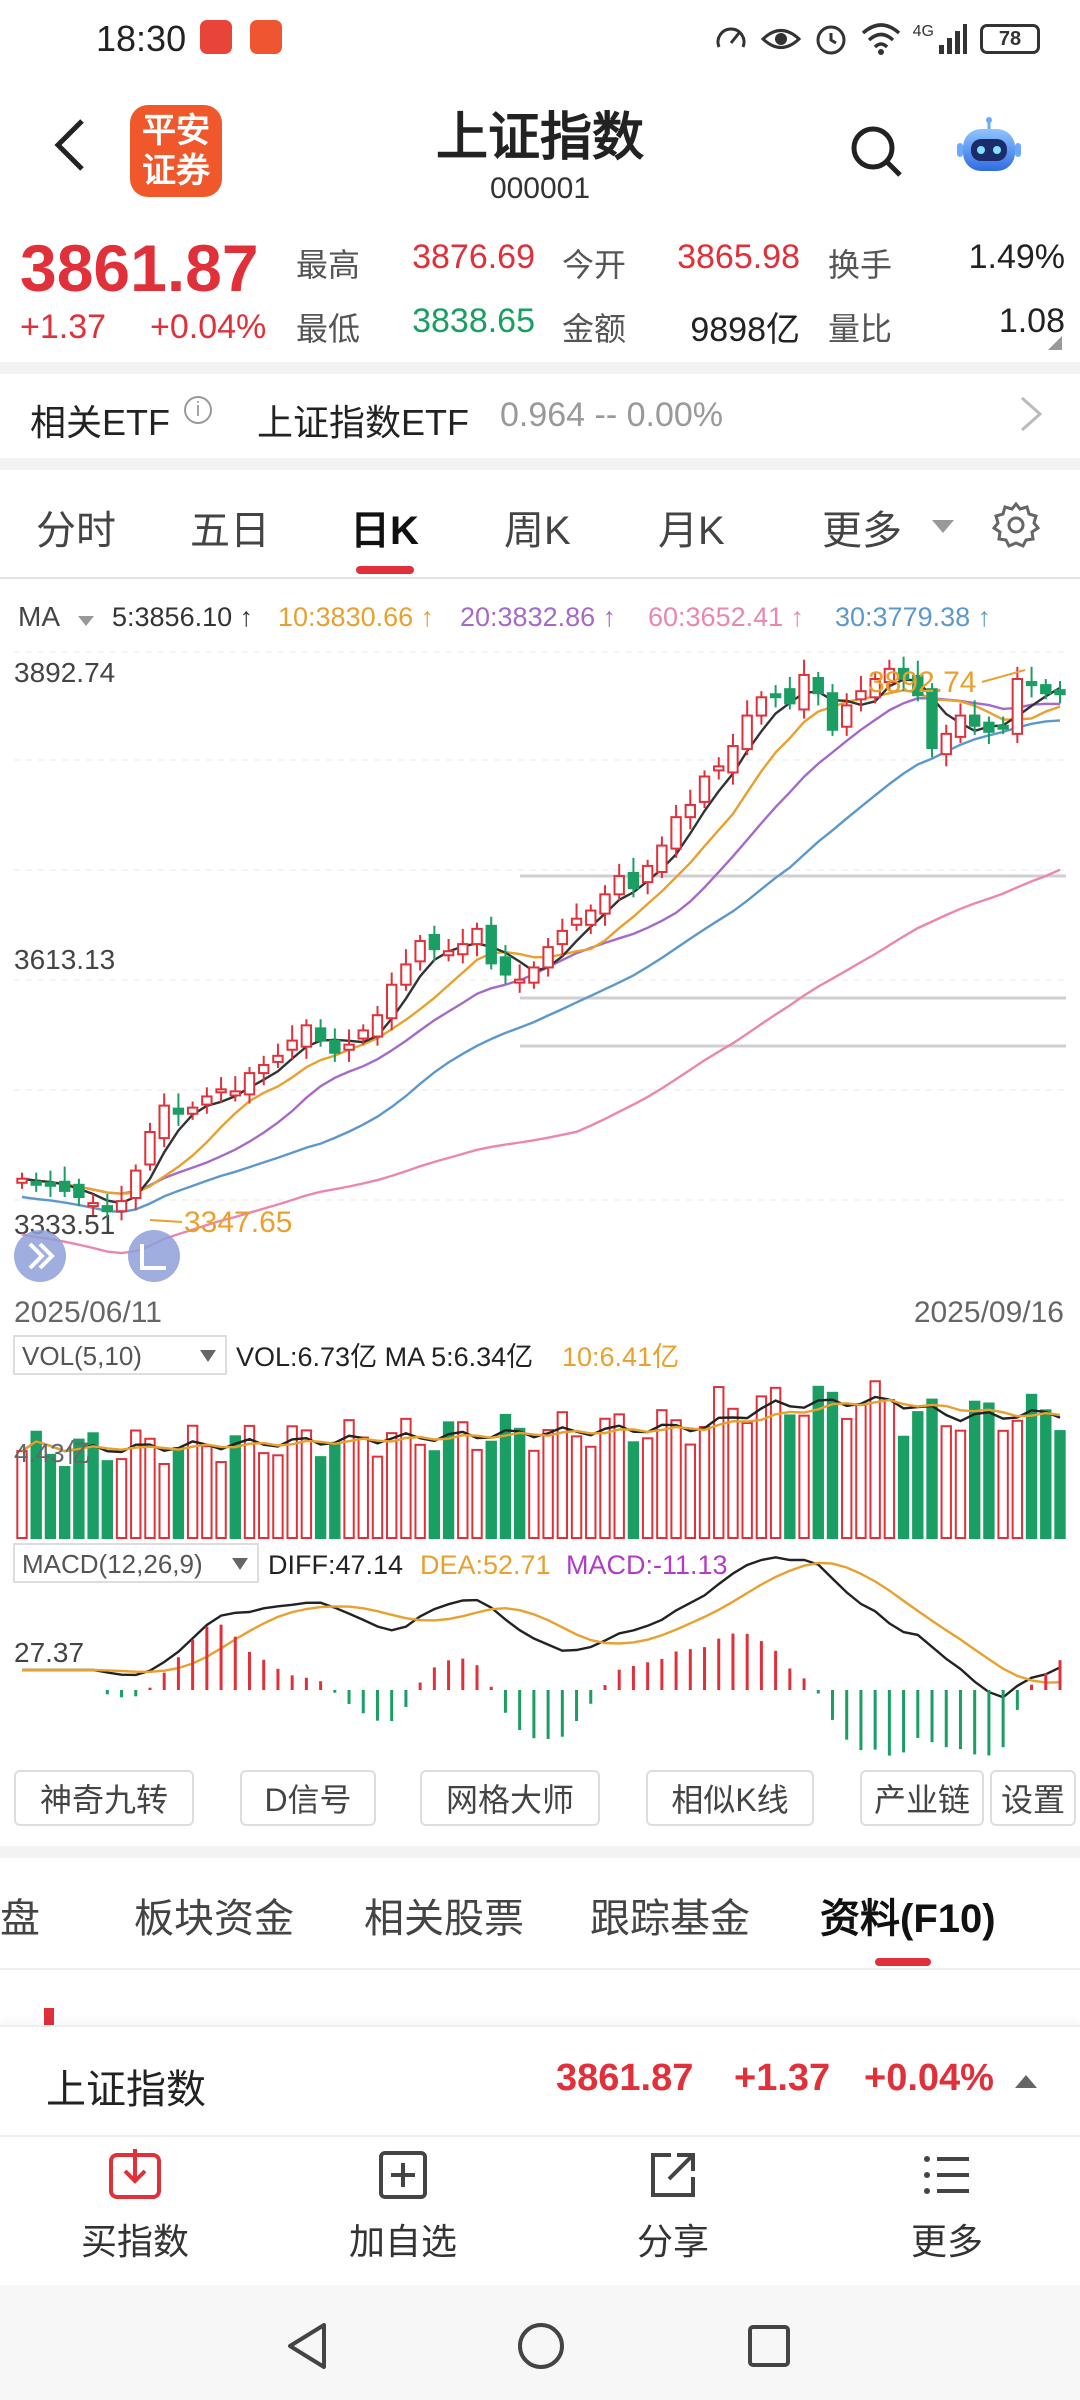 The height and width of the screenshot is (2400, 1080). Describe the element at coordinates (730, 1798) in the screenshot. I see `similar-kline-button: 相似K线` at that location.